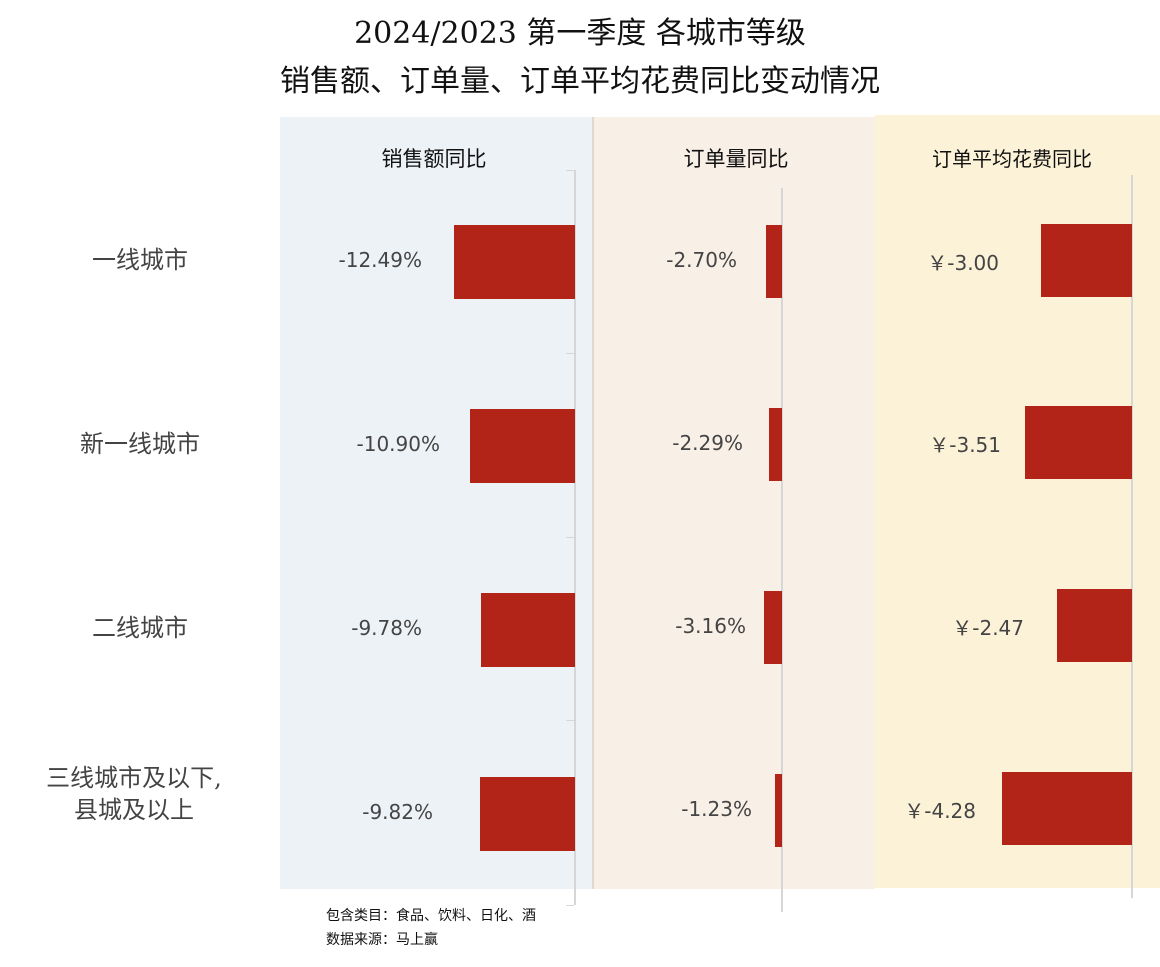  Describe the element at coordinates (782, 550) in the screenshot. I see `orders-zero-axis` at that location.